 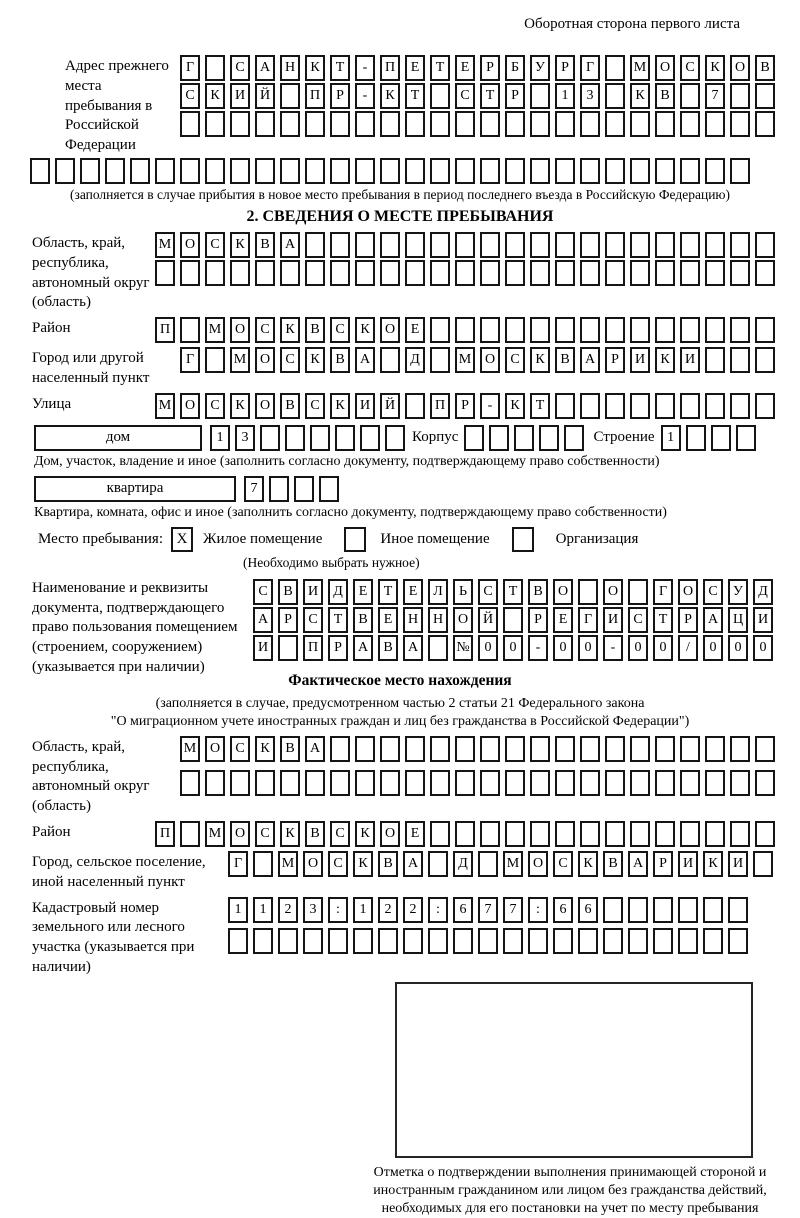 What do you see at coordinates (182, 539) in the screenshot?
I see `checkbox-residential: X` at bounding box center [182, 539].